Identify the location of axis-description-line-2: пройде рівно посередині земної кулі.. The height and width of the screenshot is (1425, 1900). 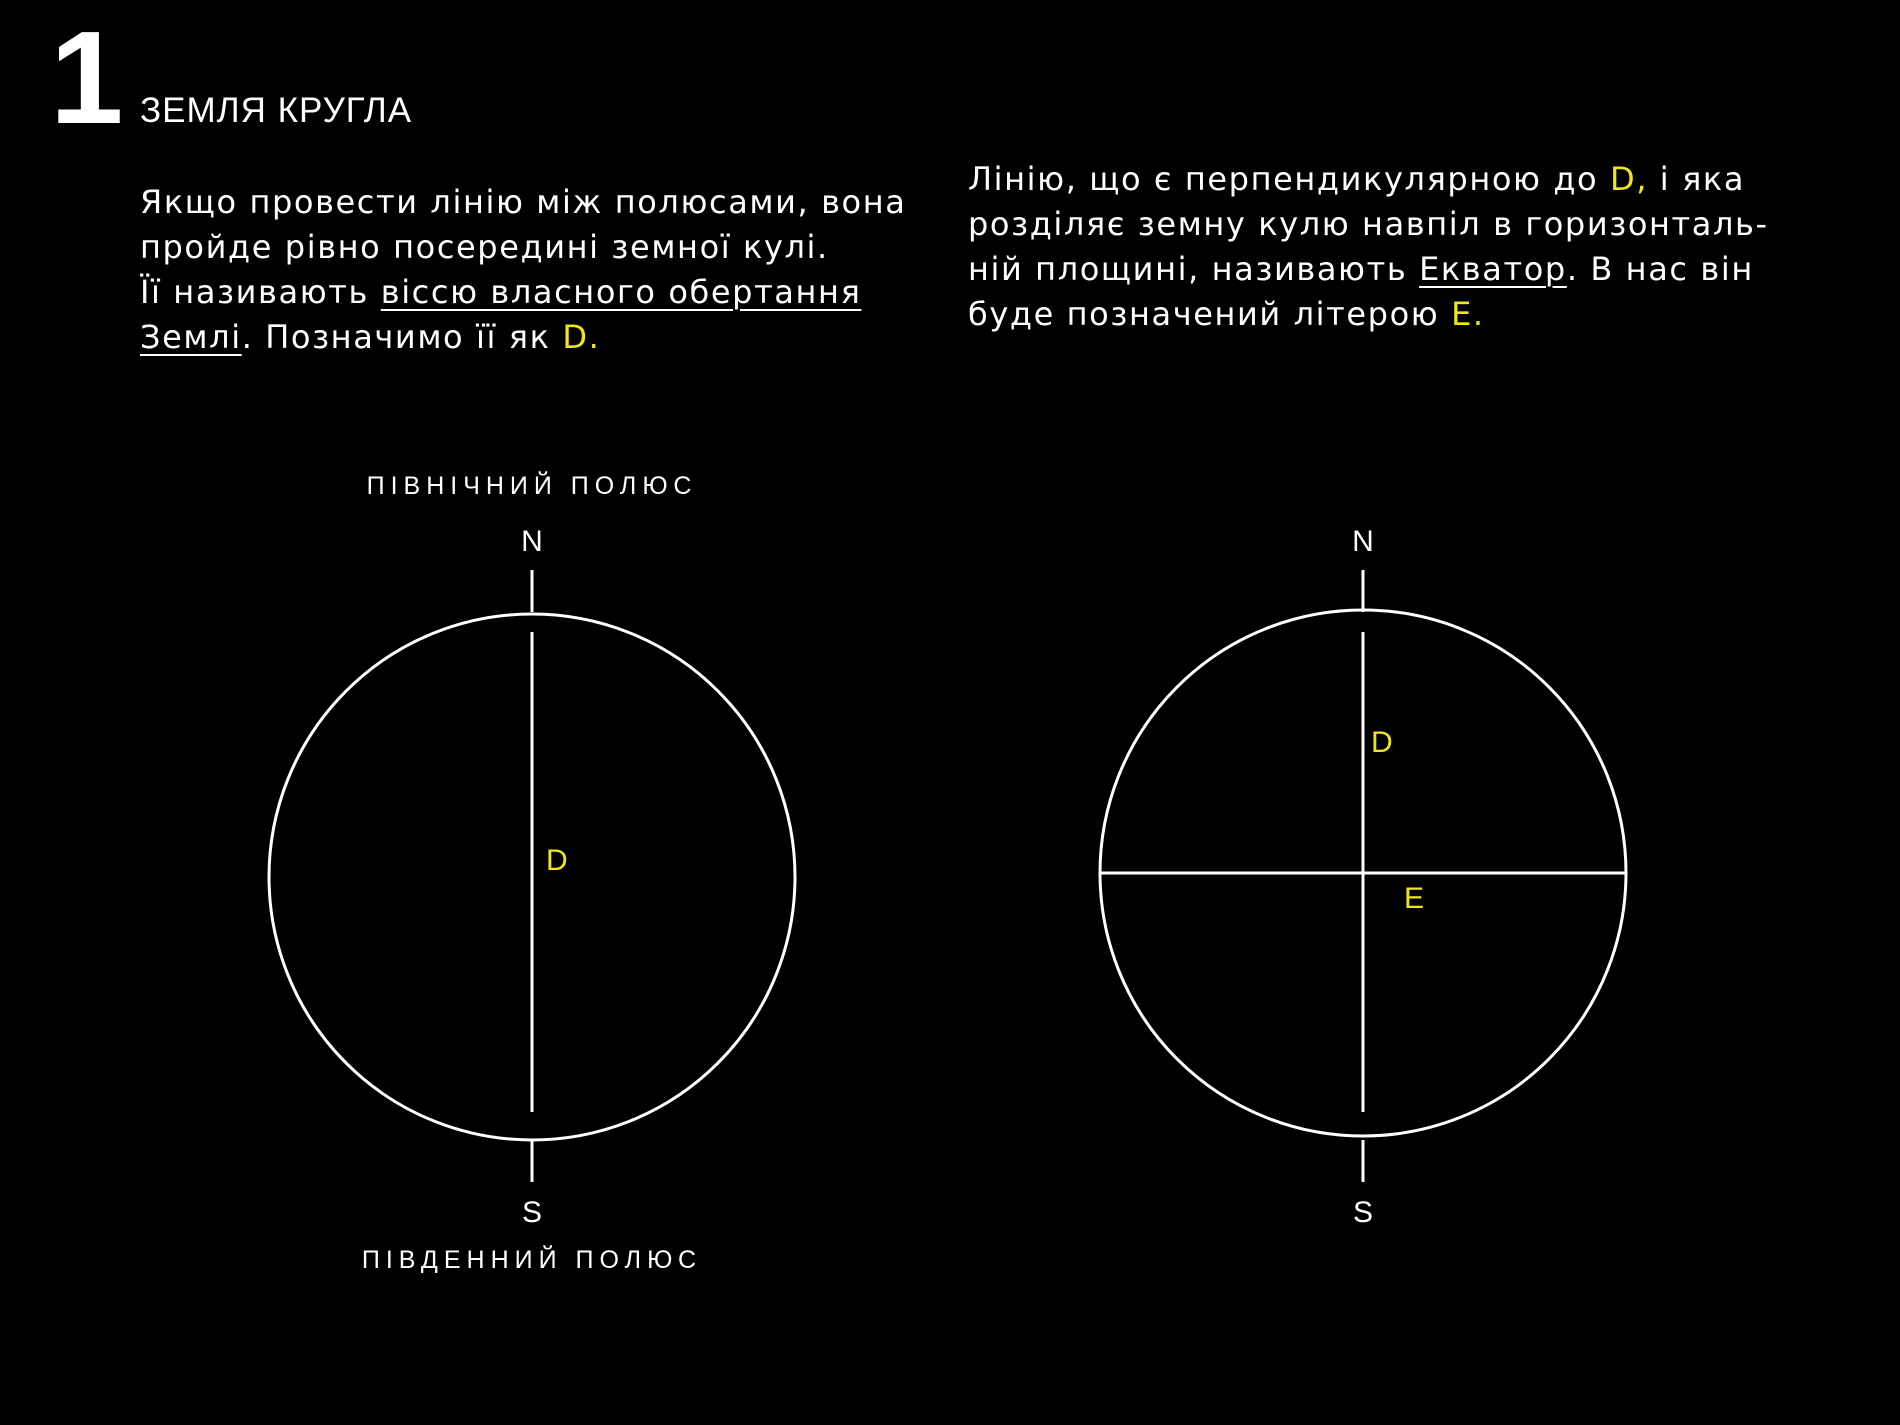
(484, 247).